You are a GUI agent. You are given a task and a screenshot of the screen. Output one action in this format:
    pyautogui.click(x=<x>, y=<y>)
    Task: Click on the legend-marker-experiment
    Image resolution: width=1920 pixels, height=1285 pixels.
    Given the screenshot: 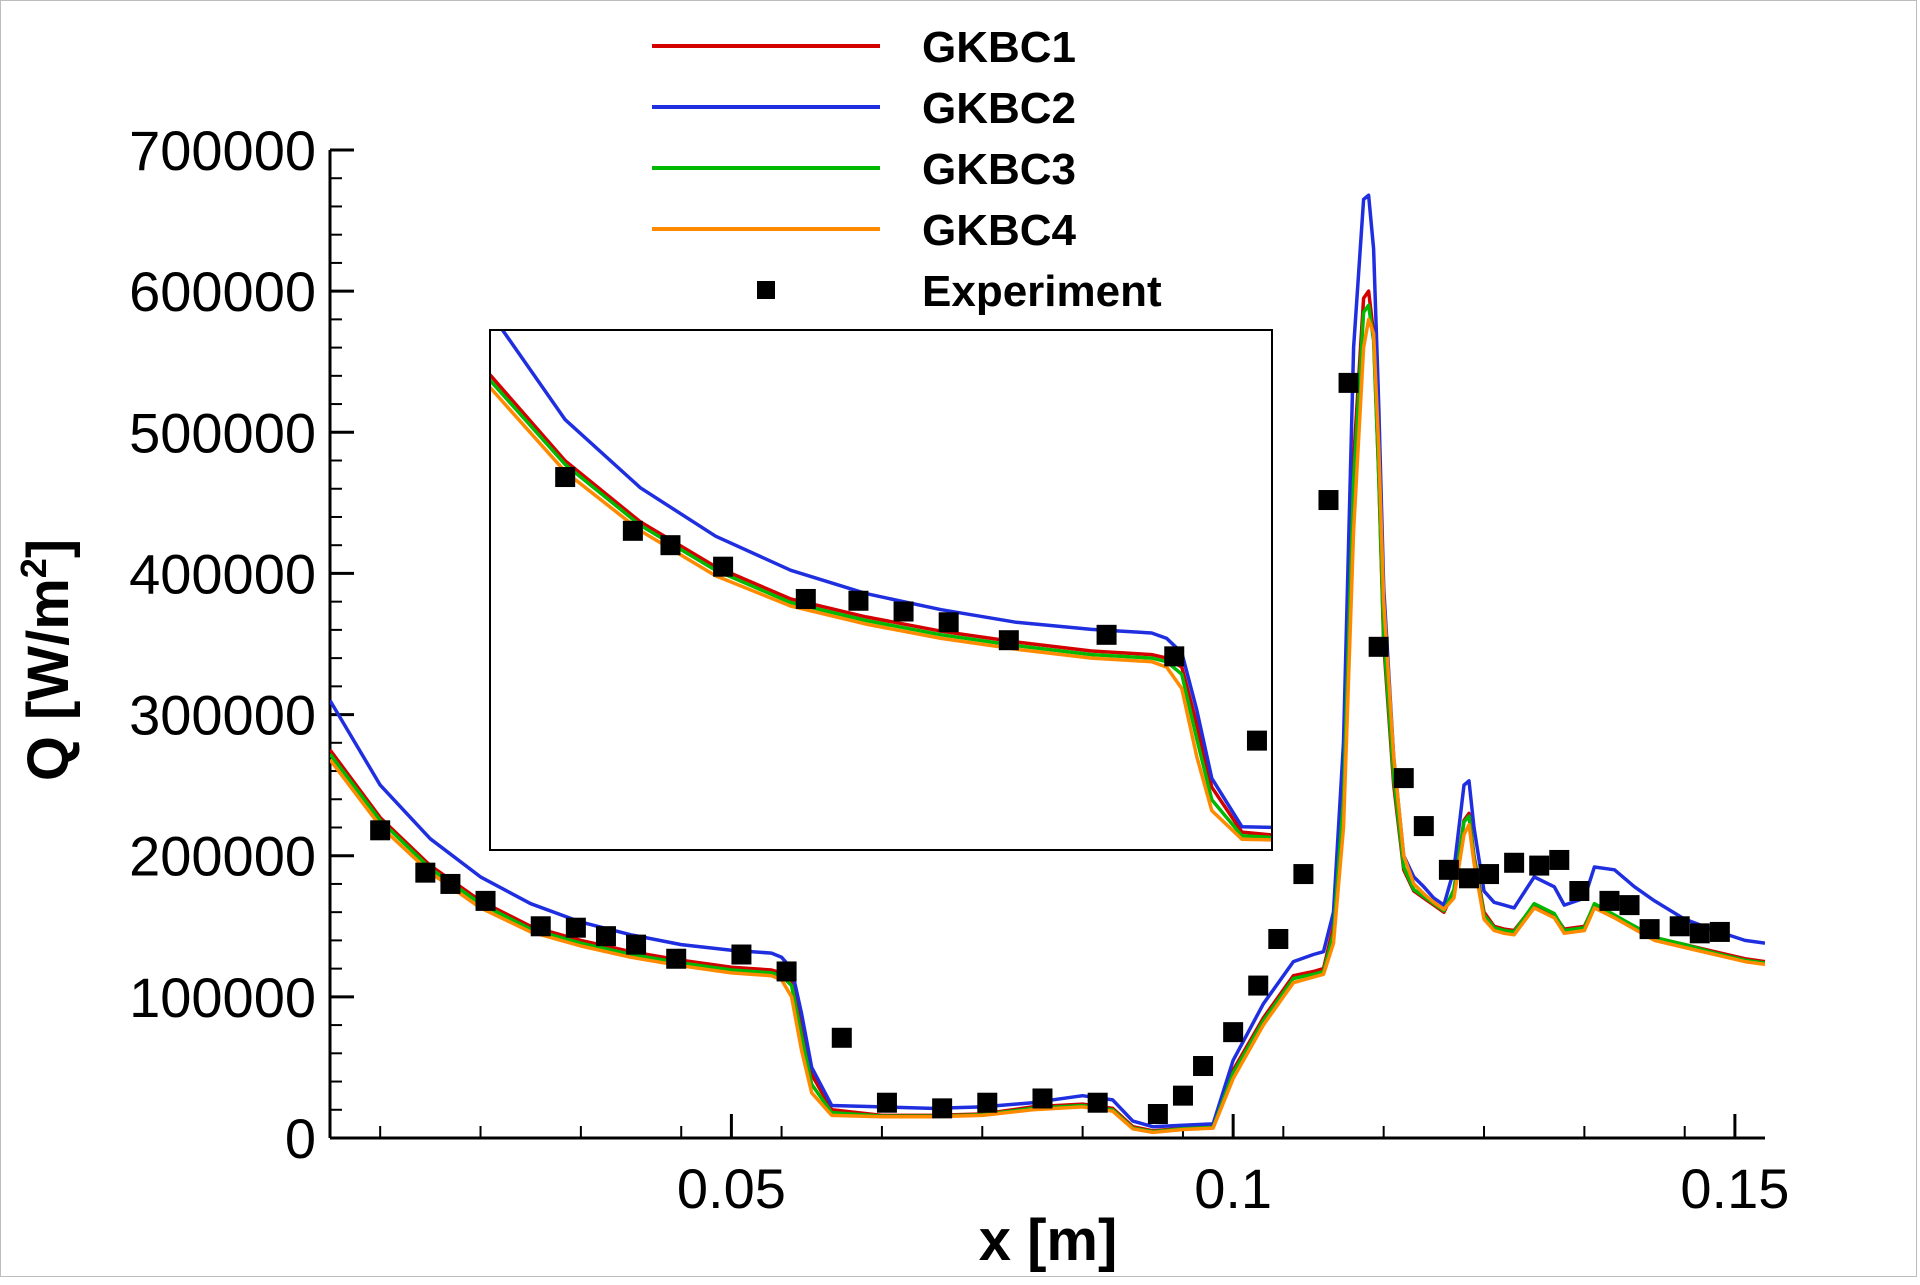 What is the action you would take?
    pyautogui.click(x=766, y=290)
    